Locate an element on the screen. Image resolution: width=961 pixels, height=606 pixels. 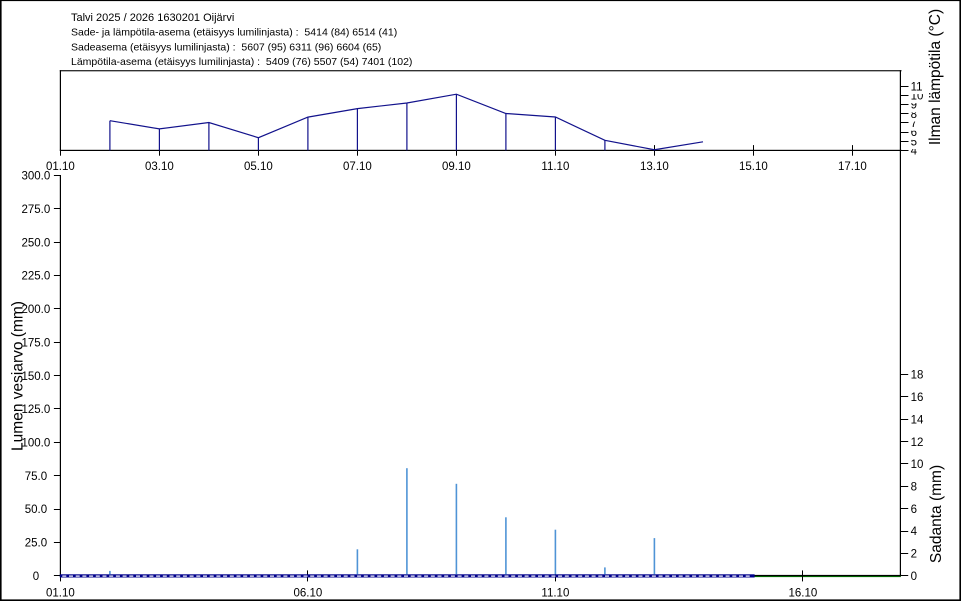
svg-text: 13.10 is located at coordinates (654, 167).